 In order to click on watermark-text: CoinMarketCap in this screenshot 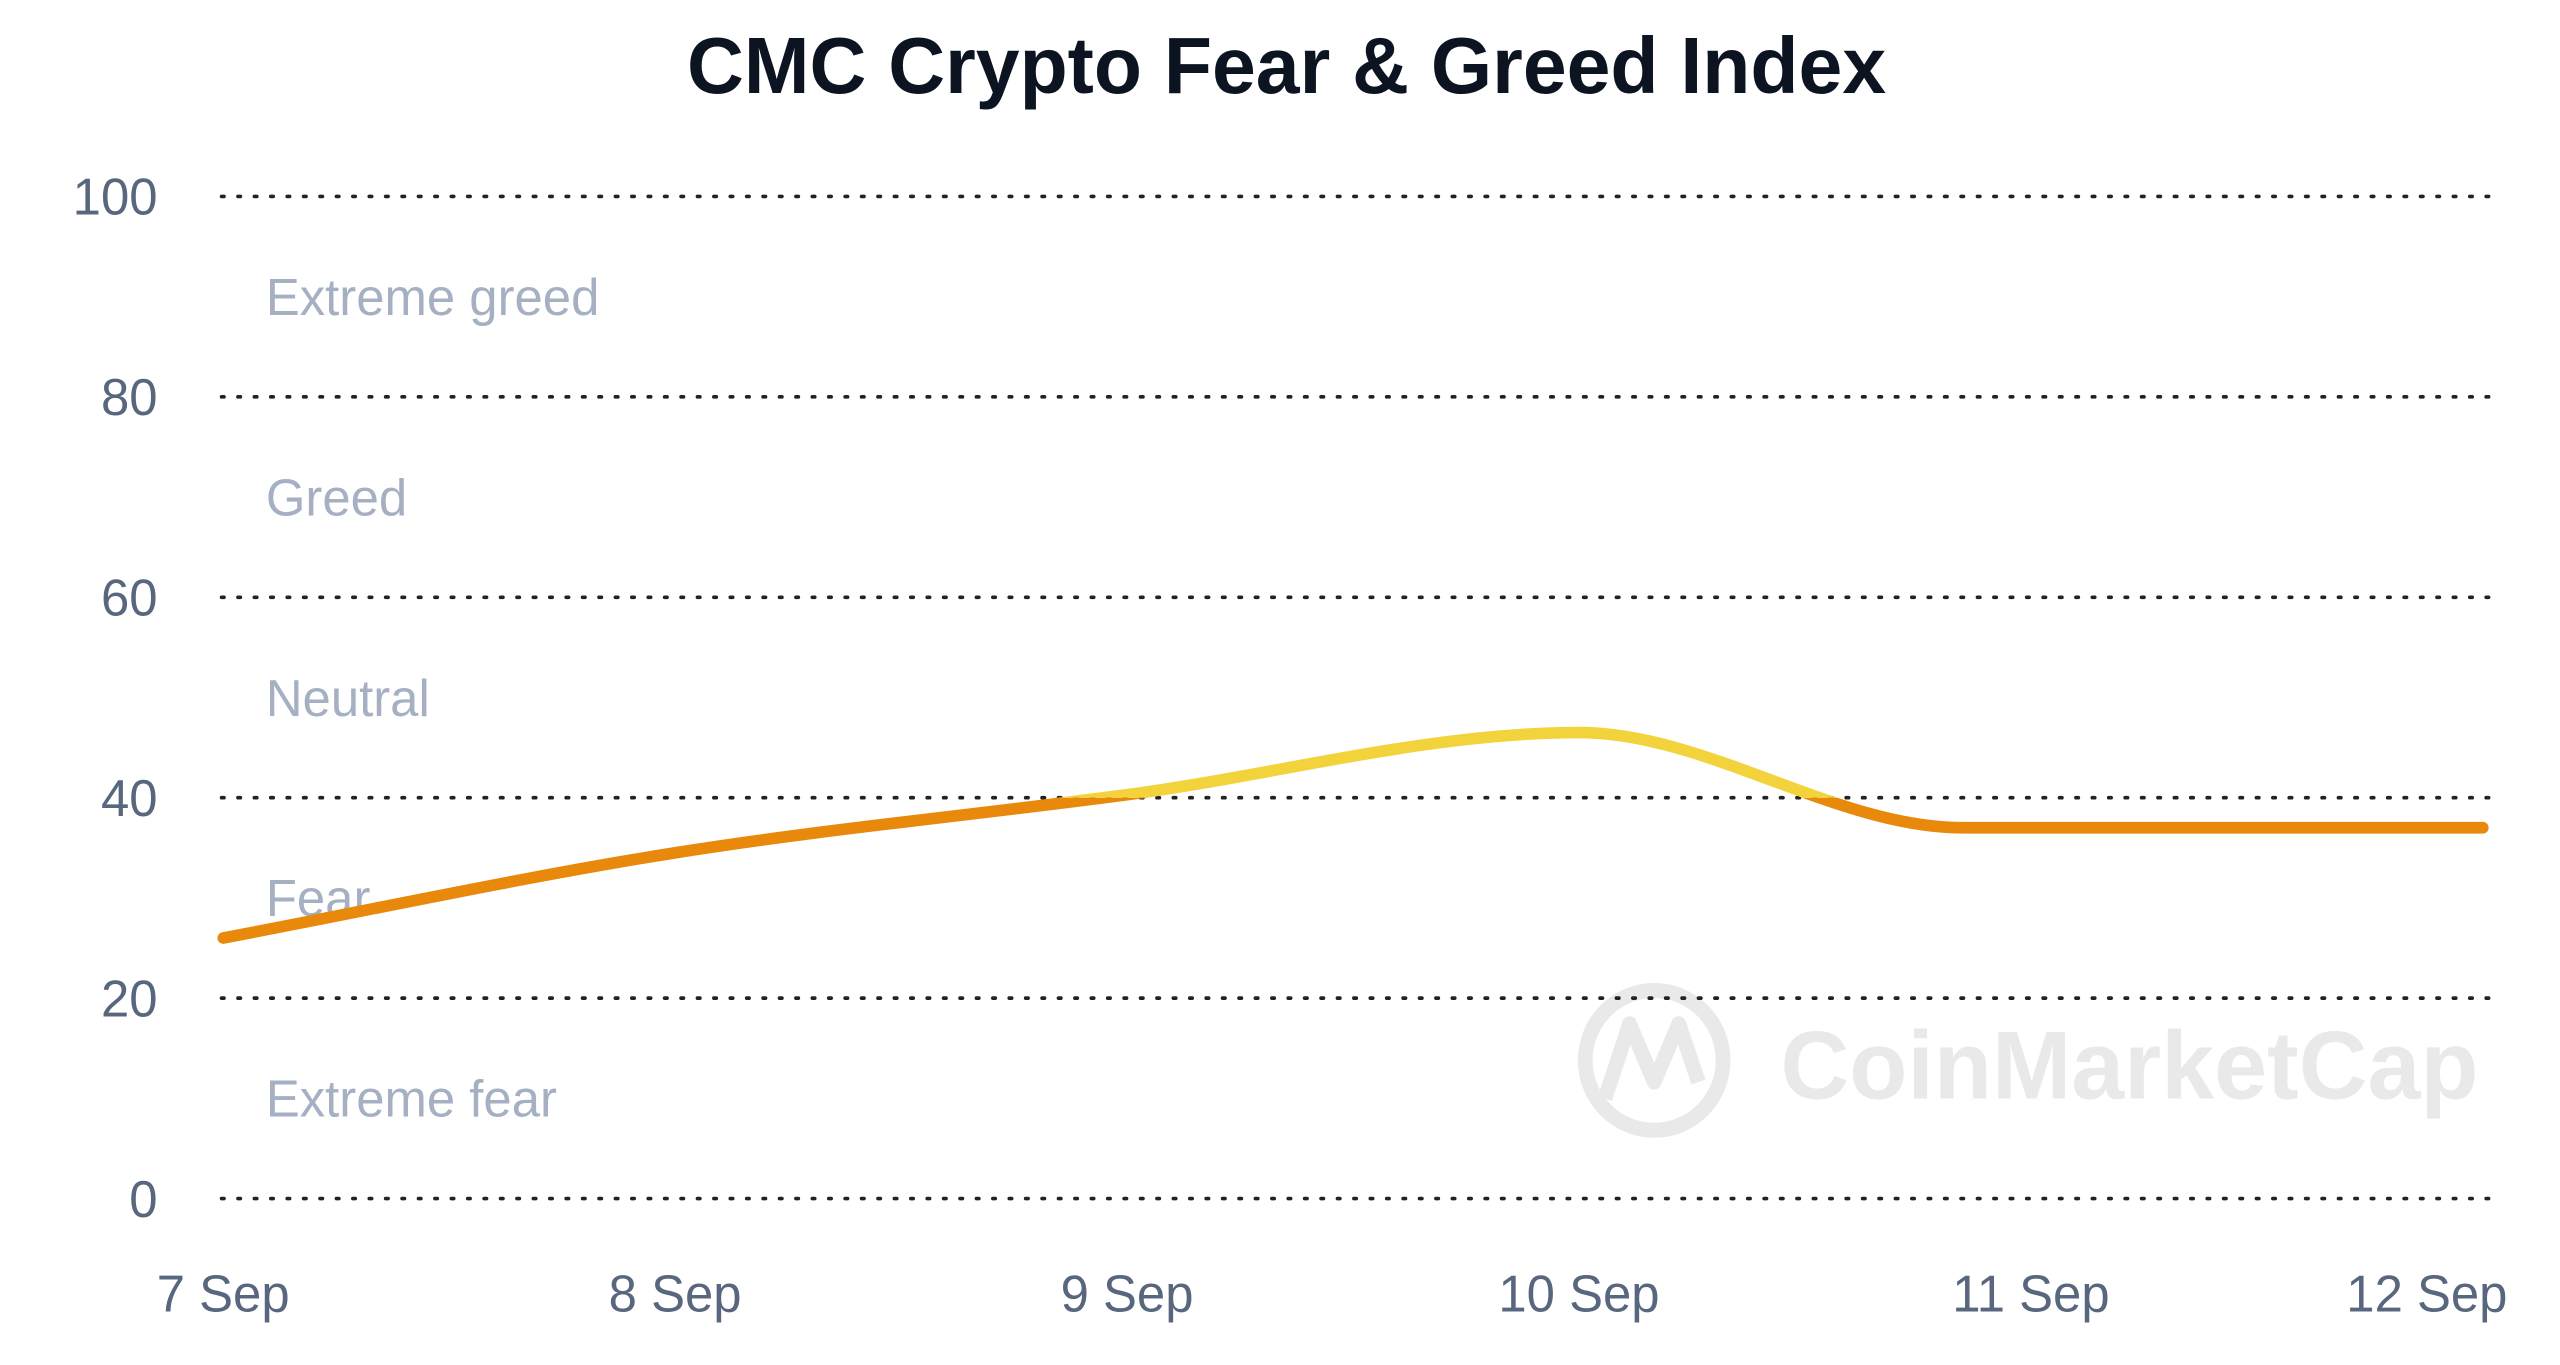, I will do `click(2130, 1066)`.